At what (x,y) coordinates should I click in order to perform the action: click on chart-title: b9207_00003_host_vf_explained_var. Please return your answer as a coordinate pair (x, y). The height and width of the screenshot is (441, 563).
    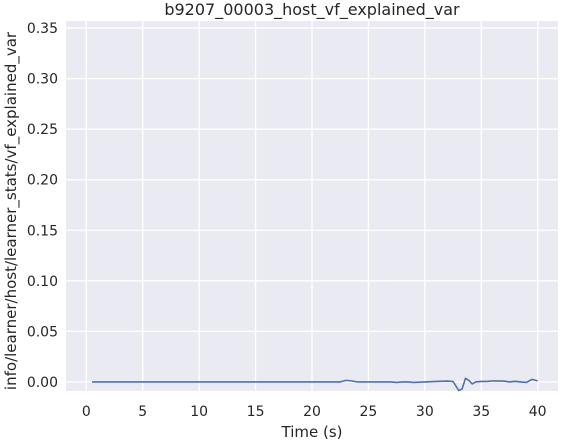
    Looking at the image, I should click on (312, 10).